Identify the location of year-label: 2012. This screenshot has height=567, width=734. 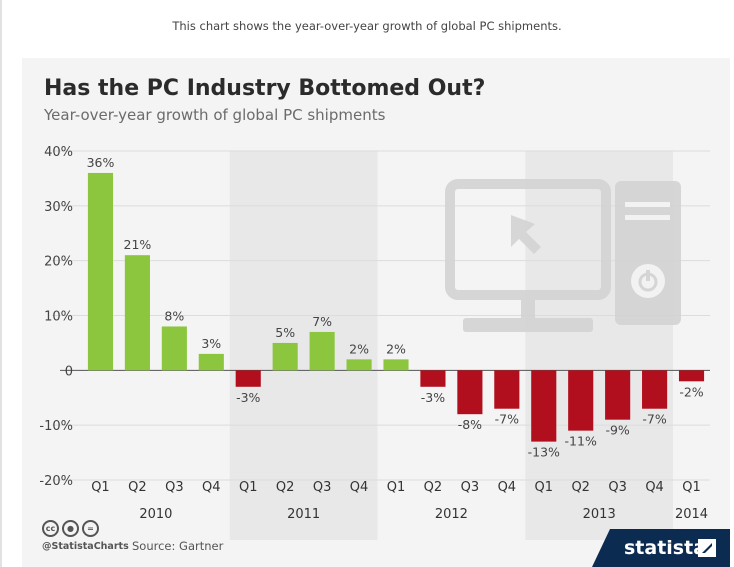
(451, 514).